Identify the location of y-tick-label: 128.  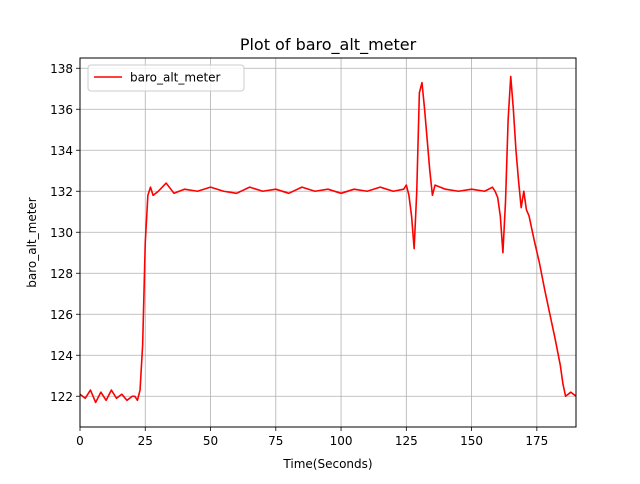
(61, 274).